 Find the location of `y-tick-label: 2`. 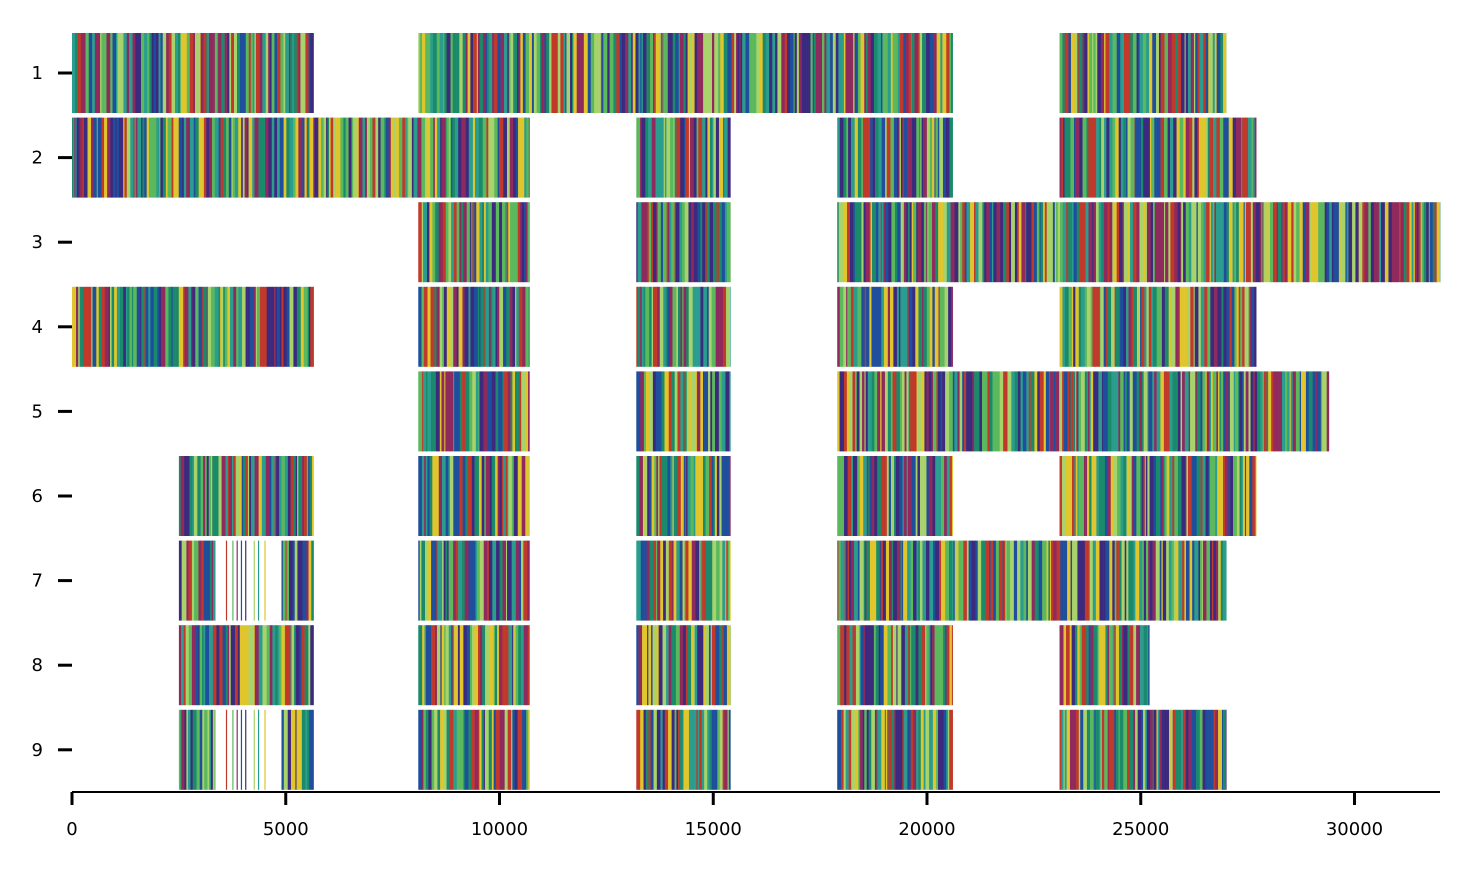

y-tick-label: 2 is located at coordinates (37, 158).